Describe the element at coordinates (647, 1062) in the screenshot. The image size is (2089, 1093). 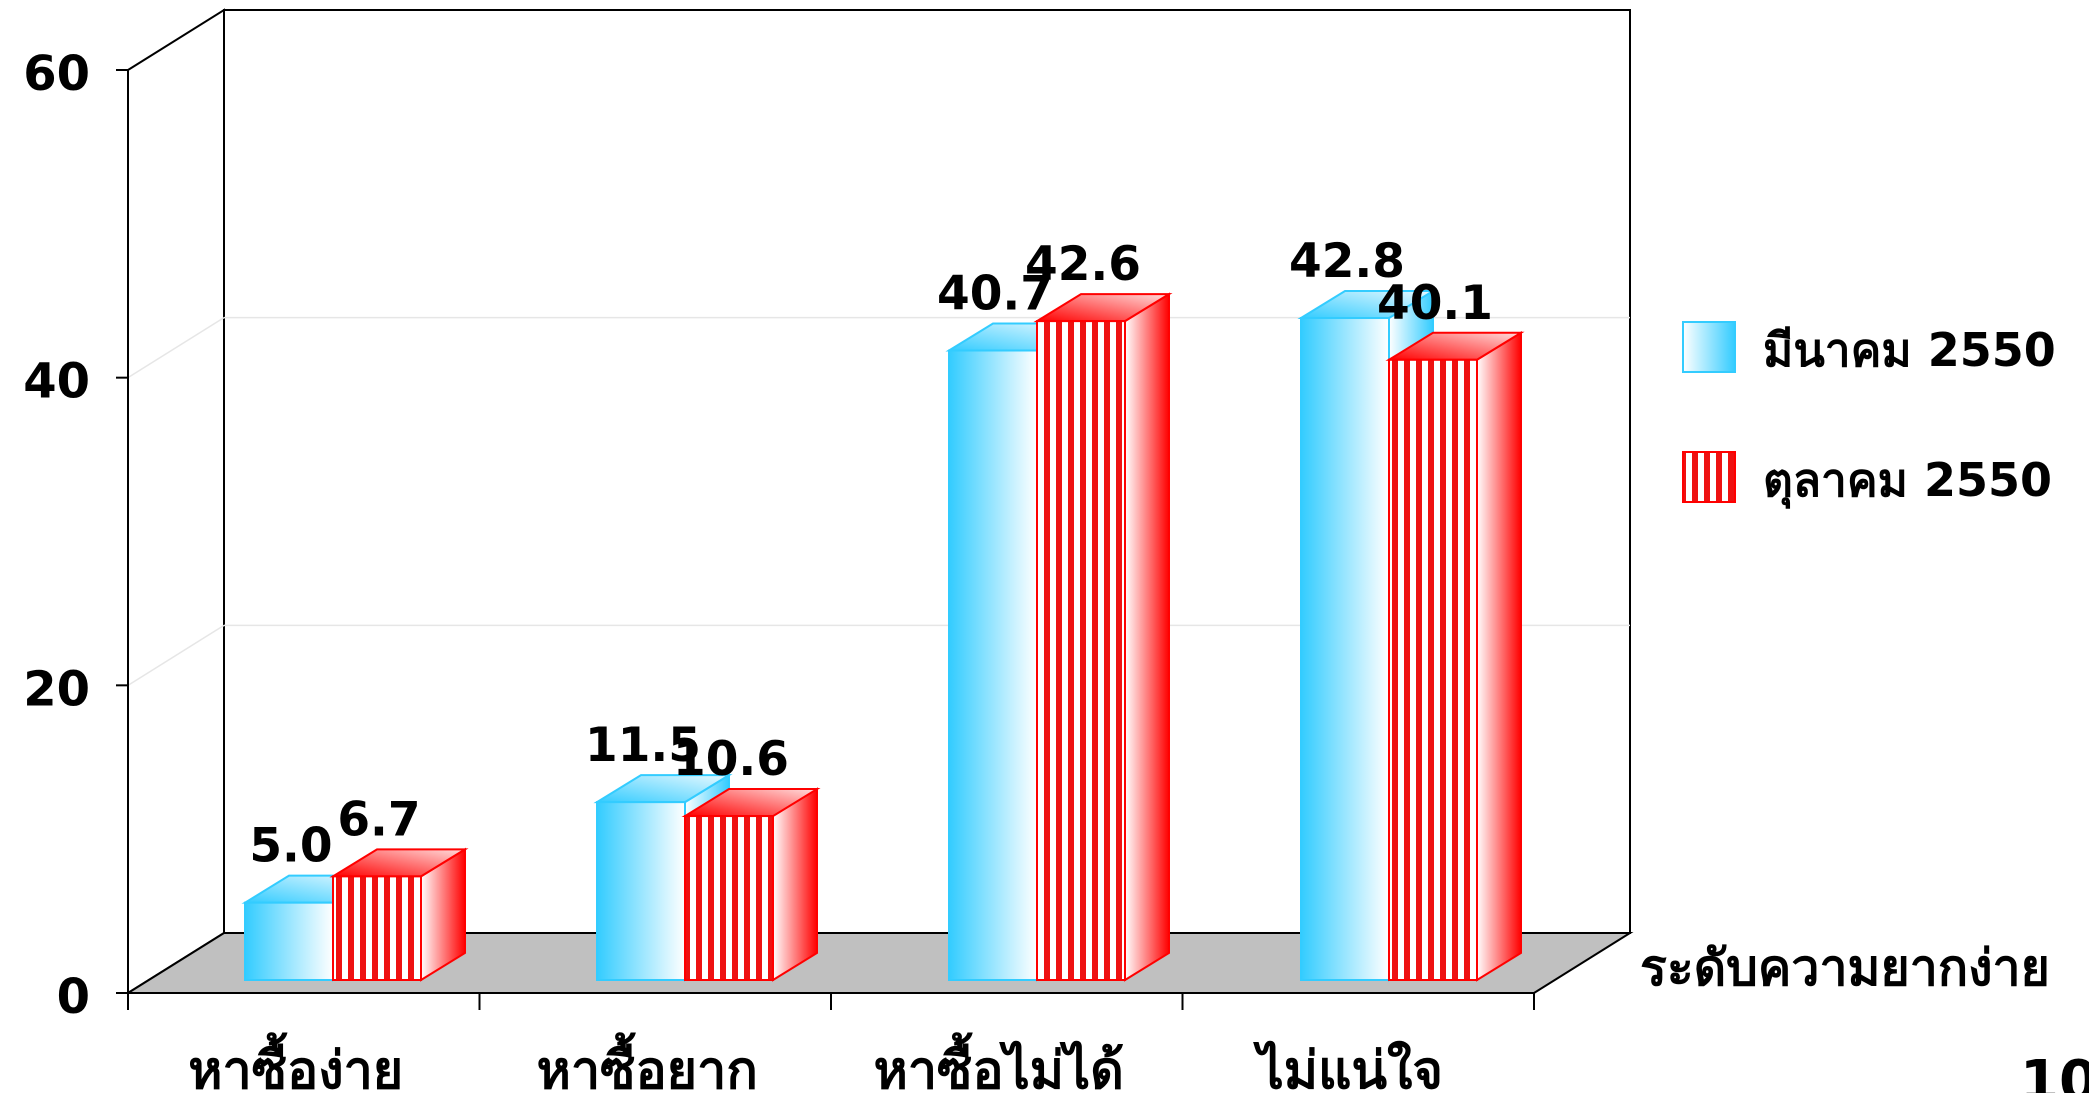
I see `category-label: หาซื้อยาก` at that location.